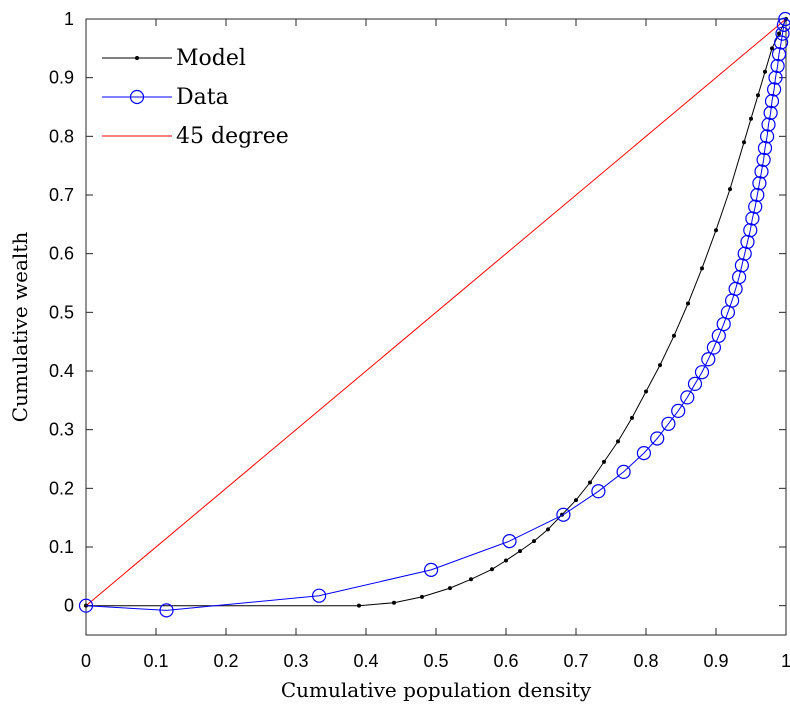  Describe the element at coordinates (165, 97) in the screenshot. I see `legend-item-data: Data` at that location.